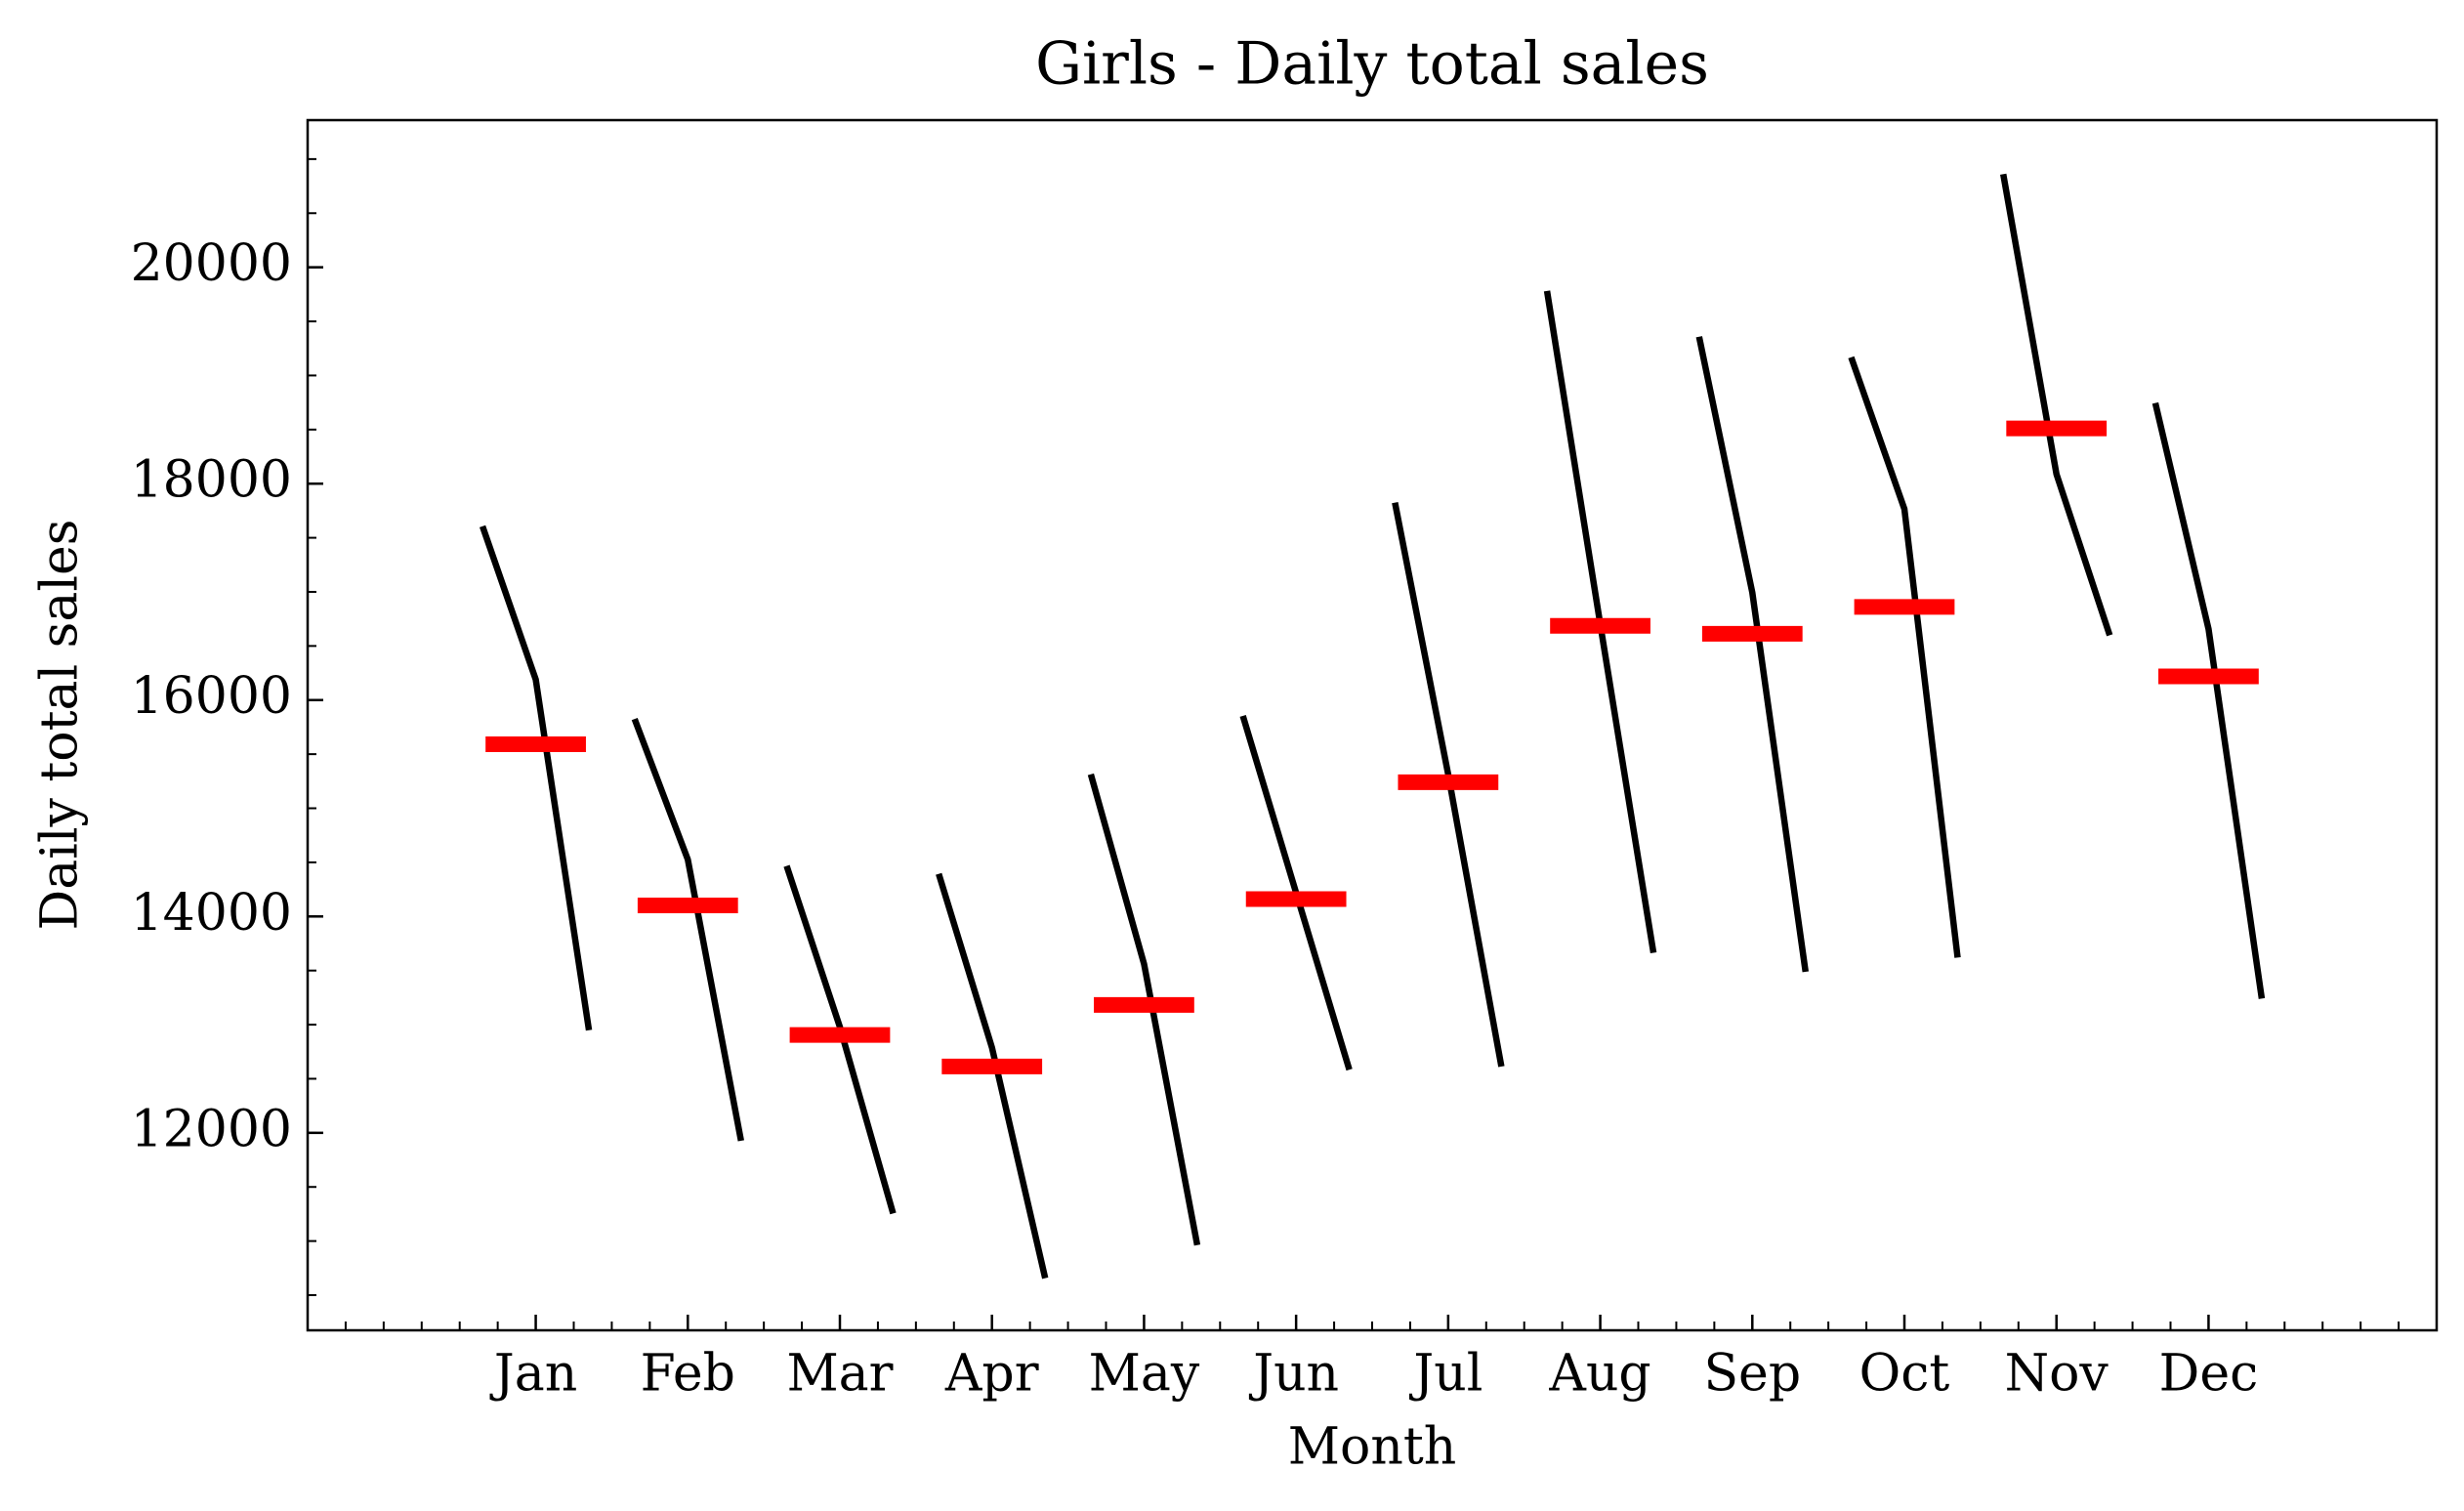 The image size is (2464, 1511). What do you see at coordinates (1144, 1374) in the screenshot?
I see `x-tick-label: May` at bounding box center [1144, 1374].